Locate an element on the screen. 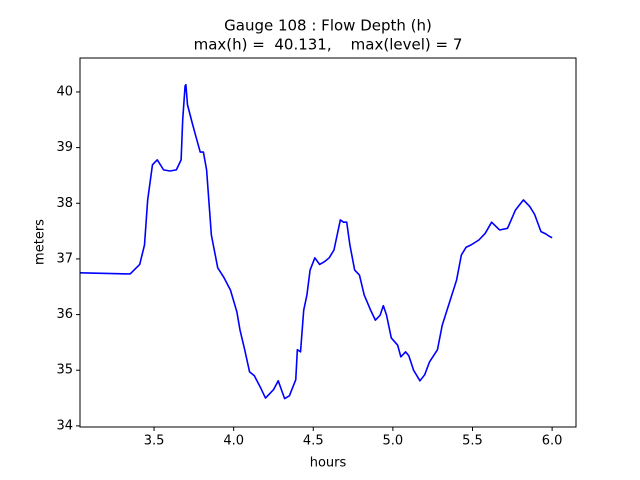 This screenshot has height=480, width=640. y-axis-label: meters is located at coordinates (40, 242).